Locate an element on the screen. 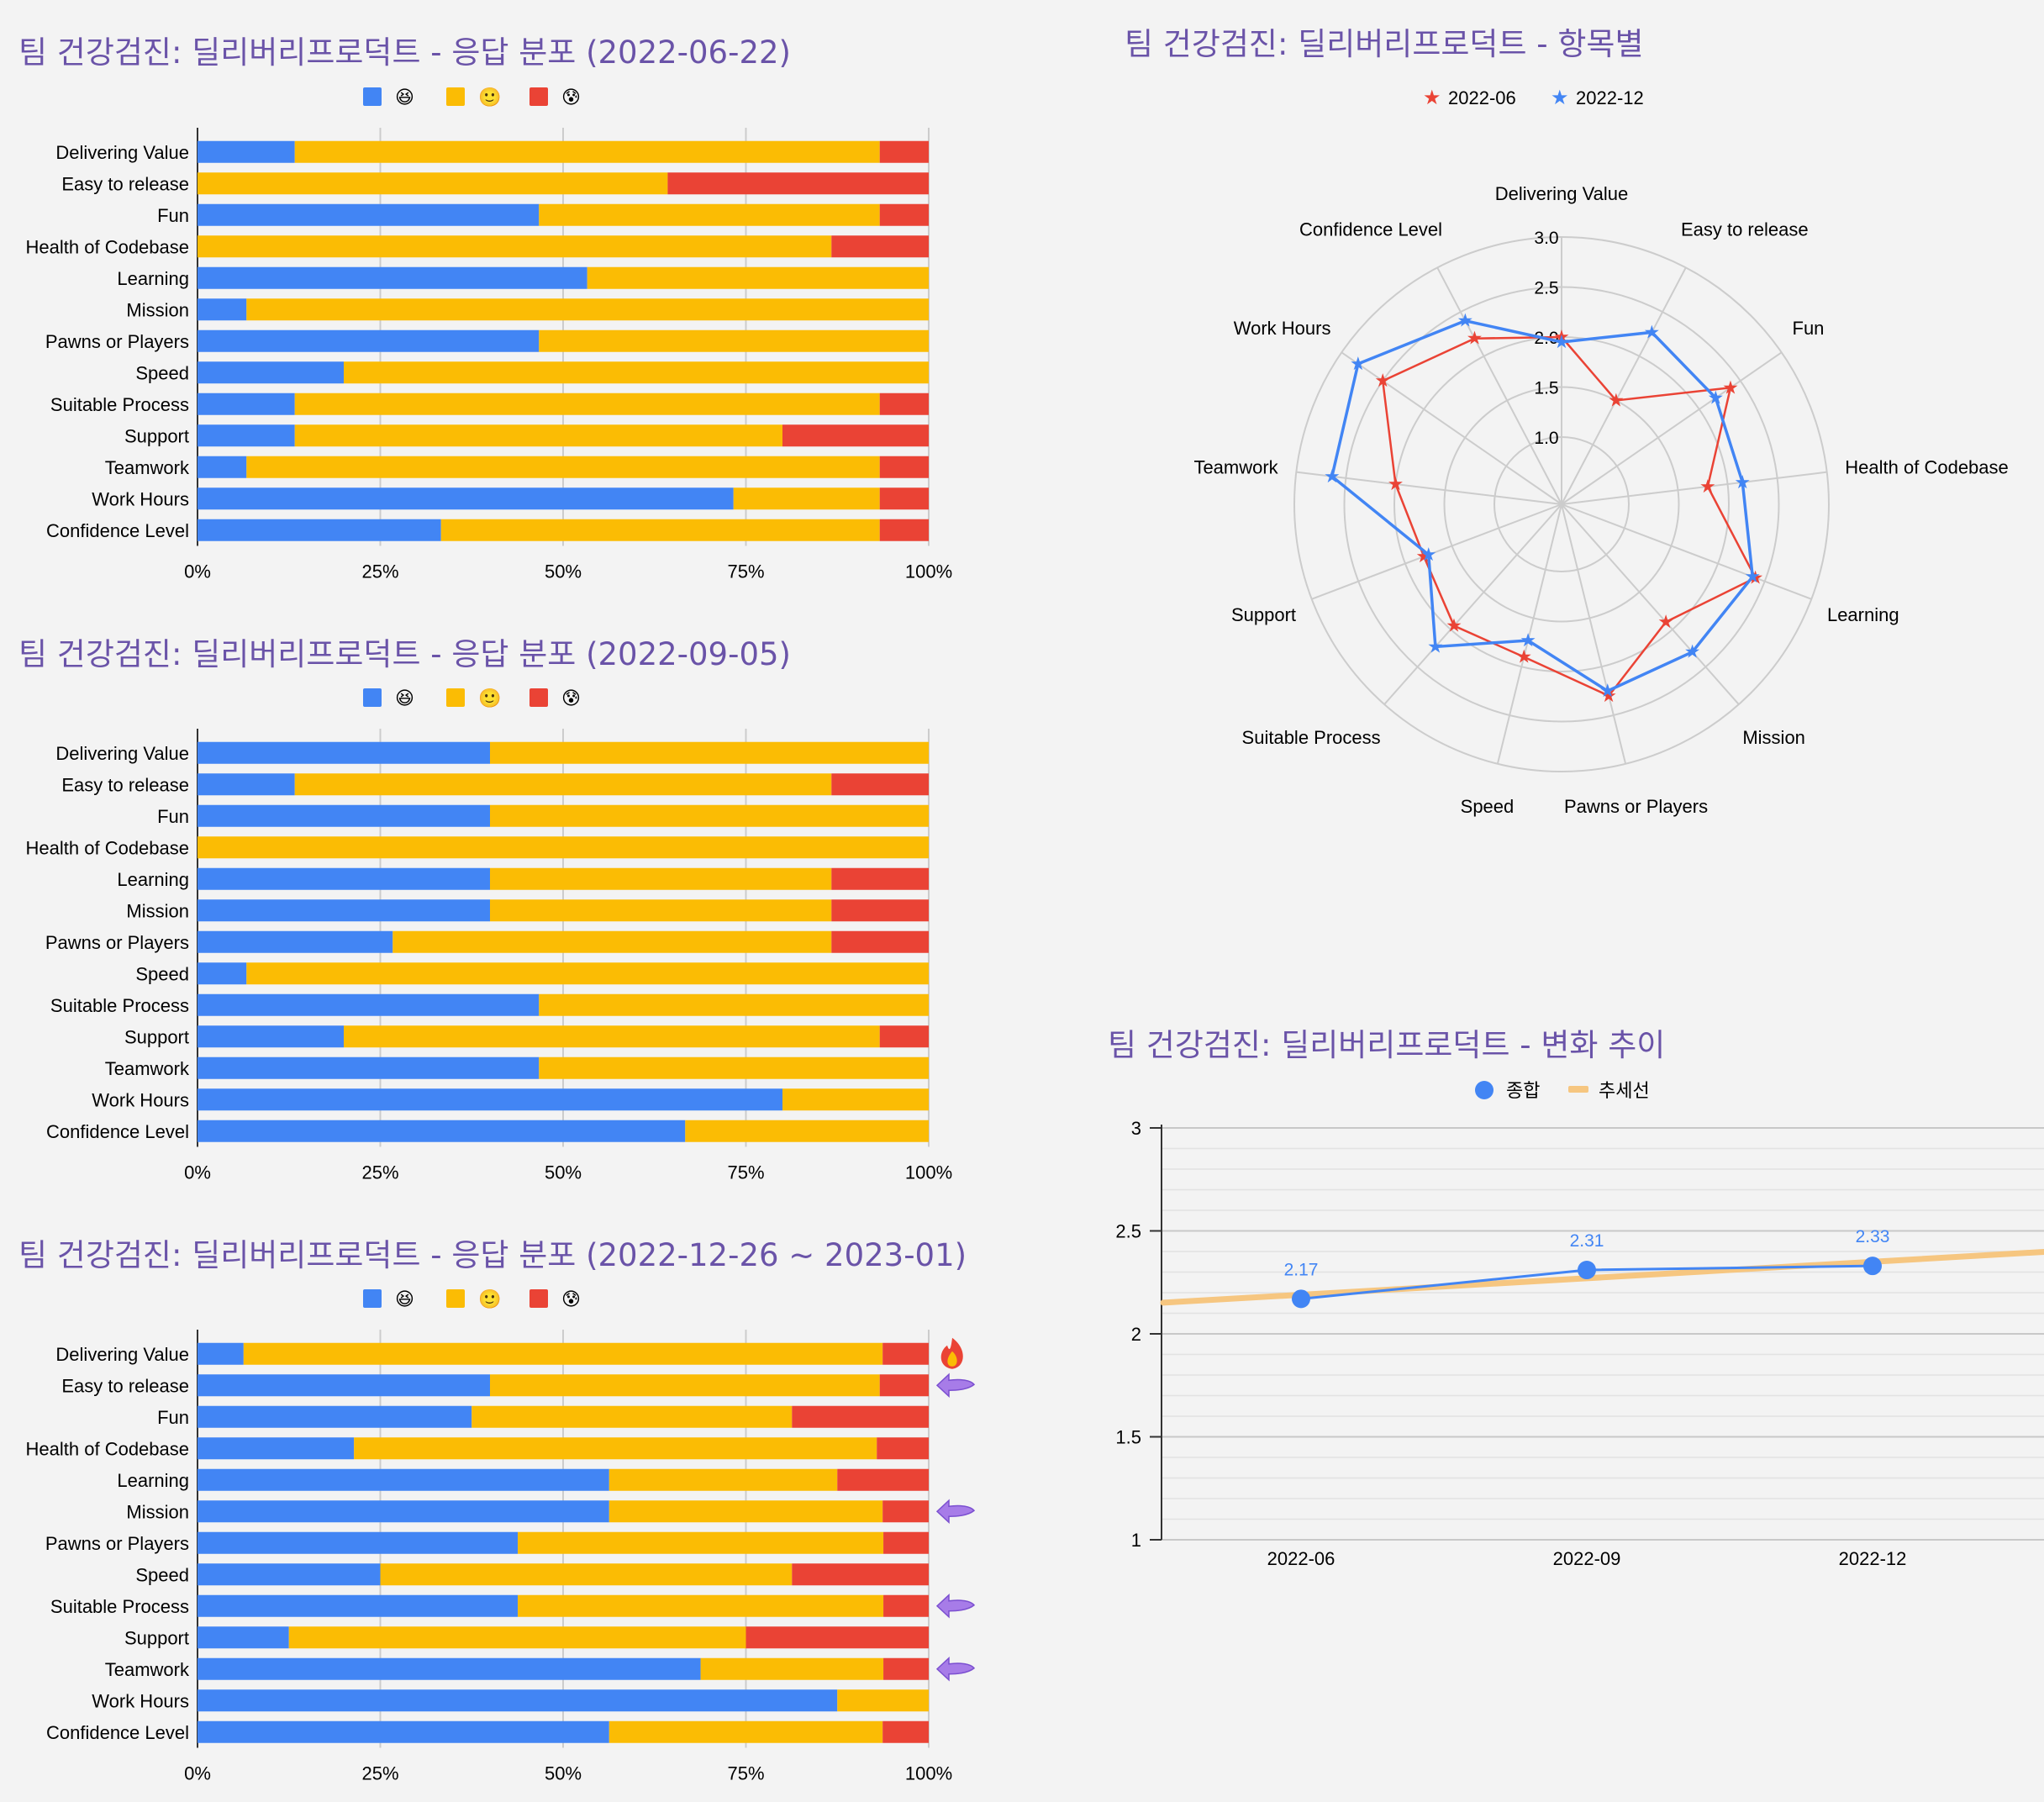 The image size is (2044, 1802). r-tick-label: 2.5 is located at coordinates (1546, 289).